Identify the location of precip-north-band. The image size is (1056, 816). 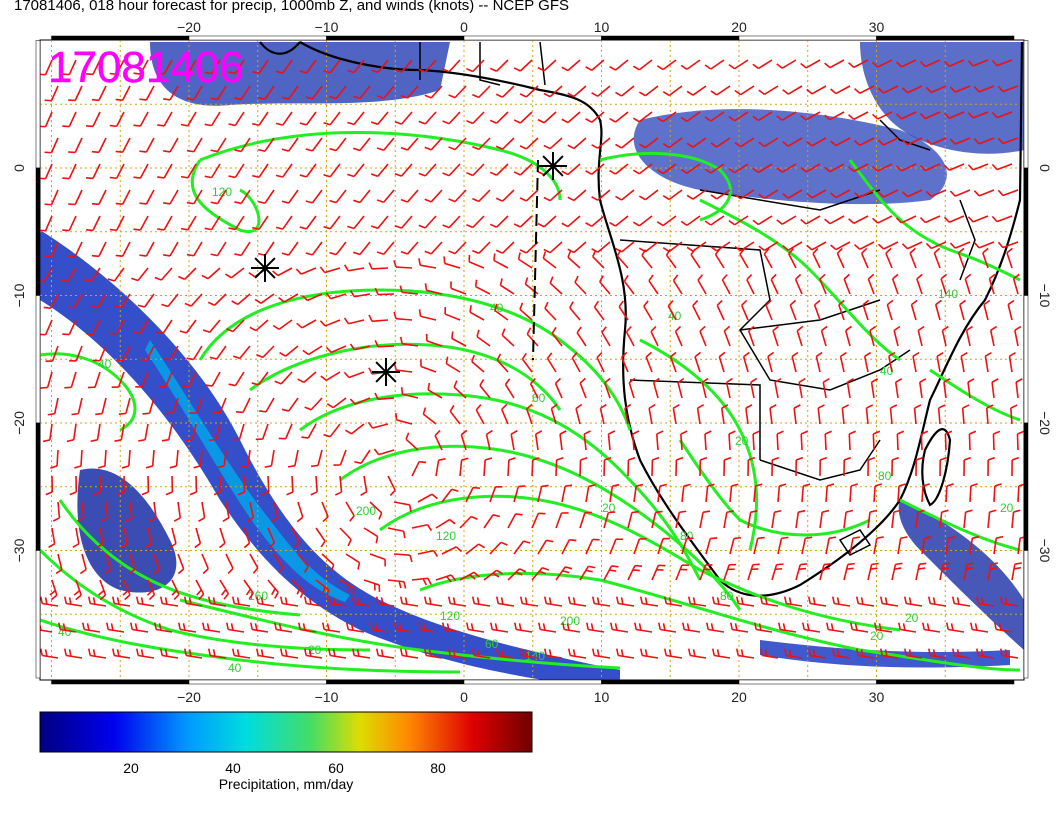
(300, 74).